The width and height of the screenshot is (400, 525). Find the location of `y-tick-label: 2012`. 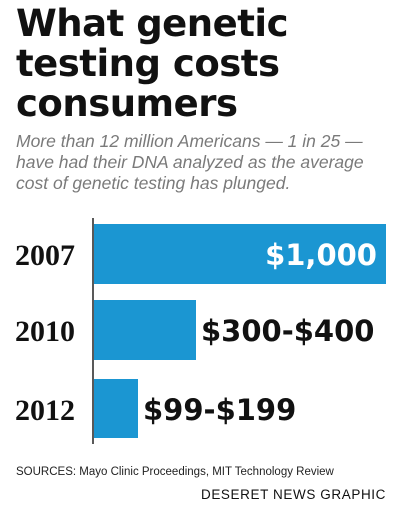

y-tick-label: 2012 is located at coordinates (45, 410).